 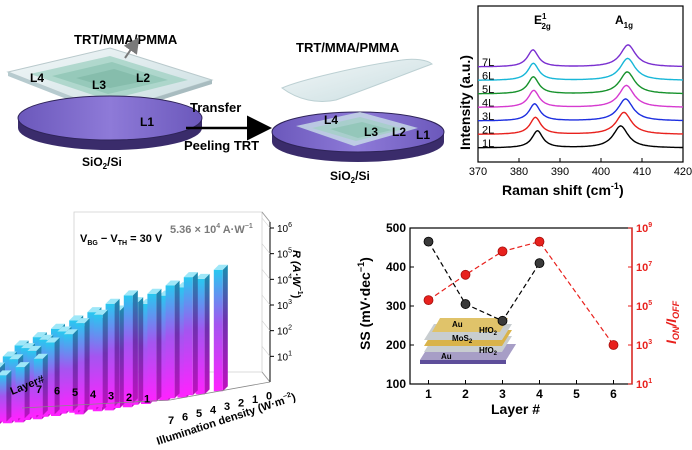 What do you see at coordinates (488, 144) in the screenshot?
I see `raman-legend-1L: 1L` at bounding box center [488, 144].